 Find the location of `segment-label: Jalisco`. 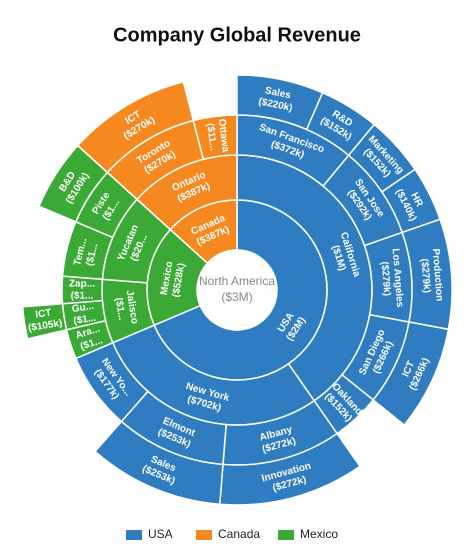

segment-label: Jalisco is located at coordinates (132, 306).